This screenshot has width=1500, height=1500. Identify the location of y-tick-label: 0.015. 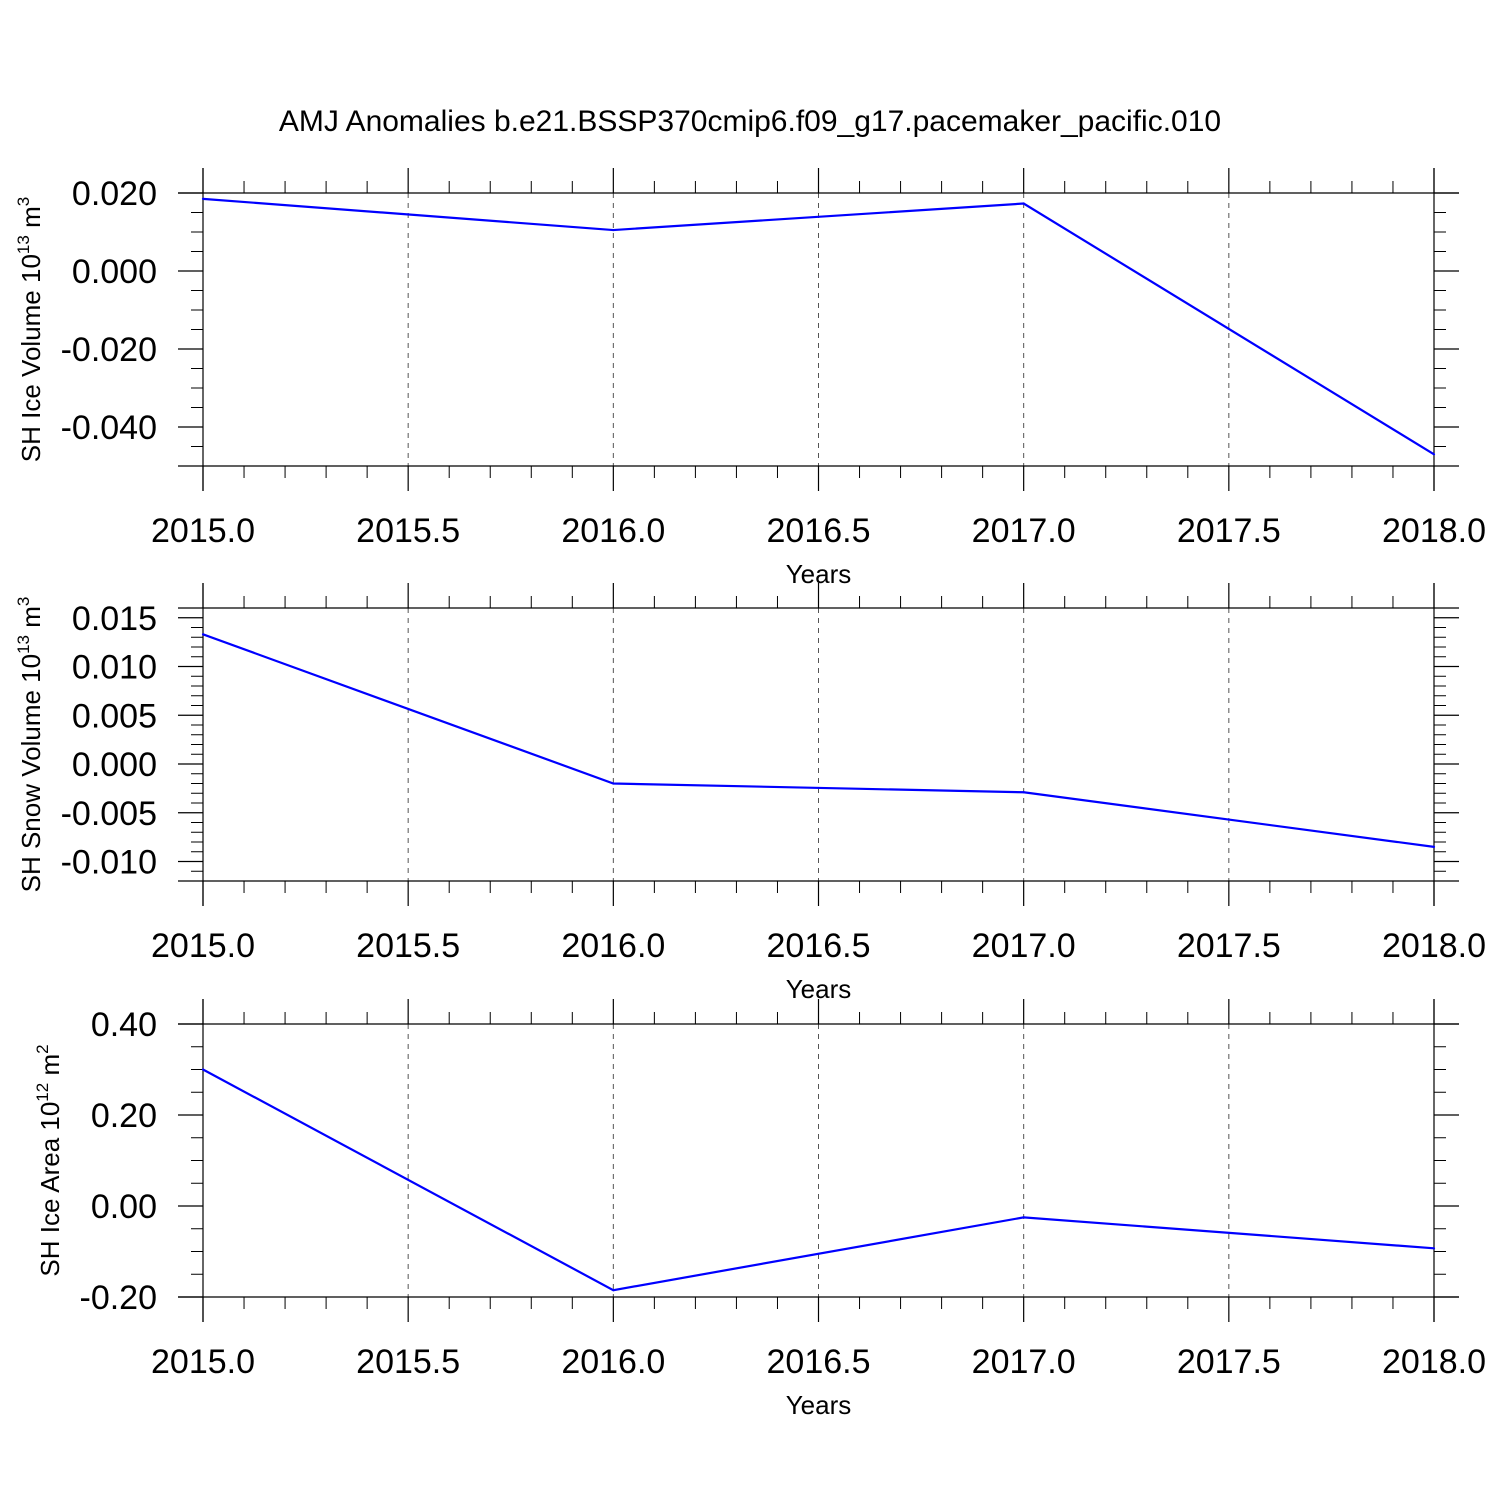
(114, 619).